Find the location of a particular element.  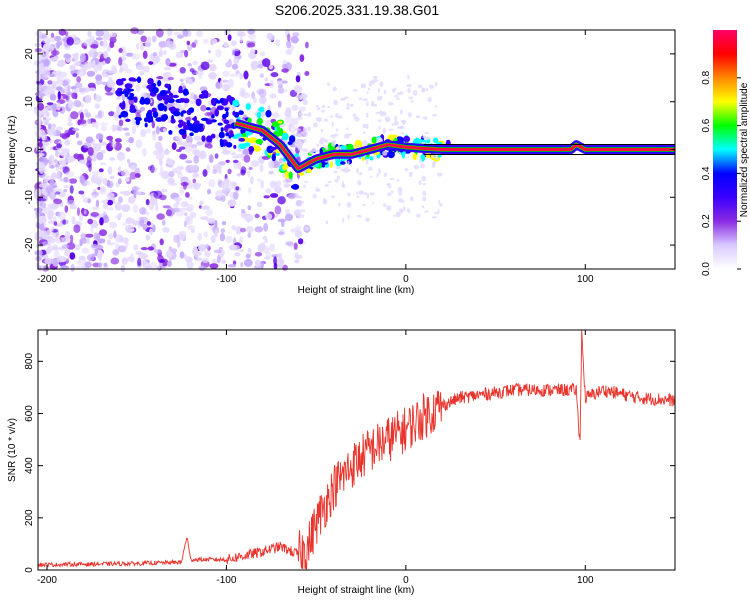

colorbar-ticks: 0.0 0.2 0.4 0.6 0.8 is located at coordinates (721, 173).